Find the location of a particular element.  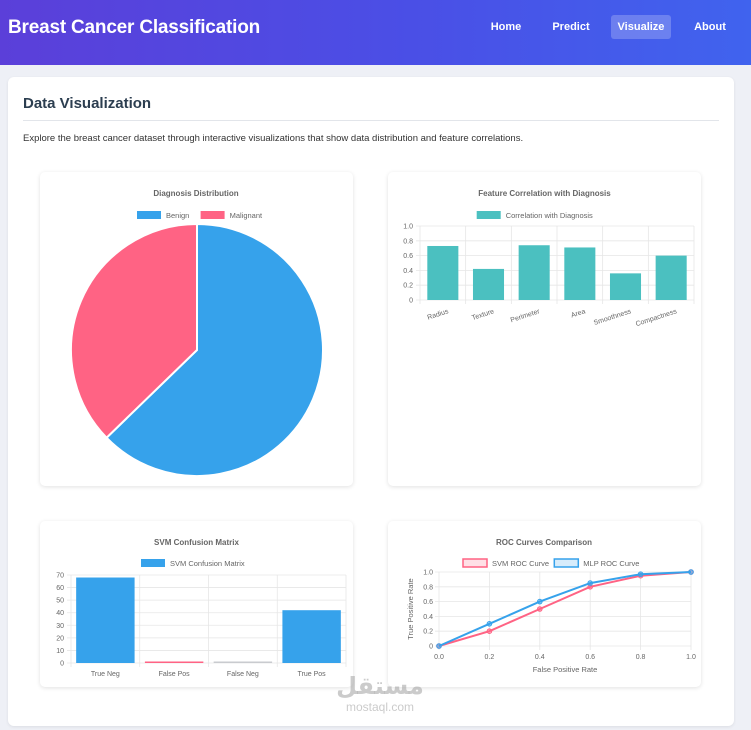

bar-texture is located at coordinates (488, 284).